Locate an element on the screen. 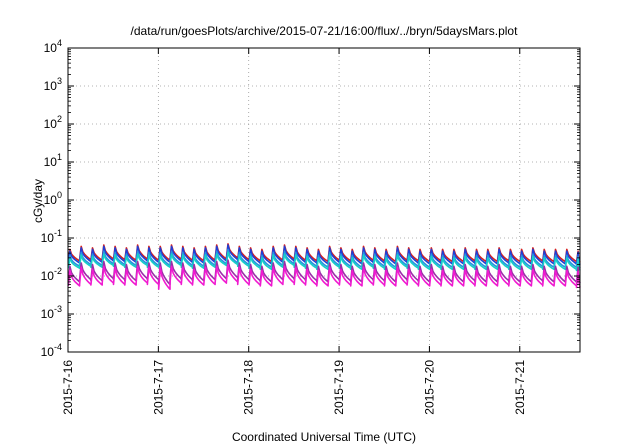 The width and height of the screenshot is (640, 448). x-tick-label: 2015-7-17 is located at coordinates (158, 387).